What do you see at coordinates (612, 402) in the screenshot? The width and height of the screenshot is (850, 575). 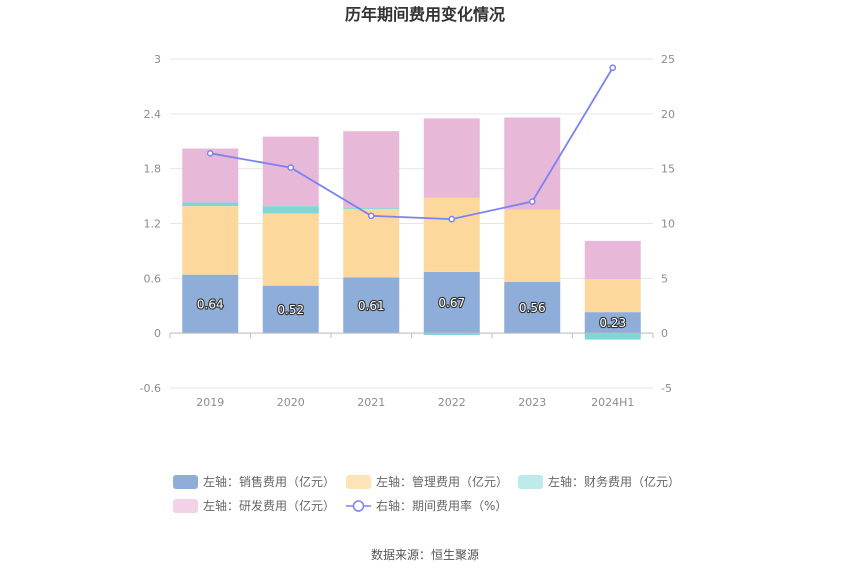 I see `x-tick-label: 2024H1` at bounding box center [612, 402].